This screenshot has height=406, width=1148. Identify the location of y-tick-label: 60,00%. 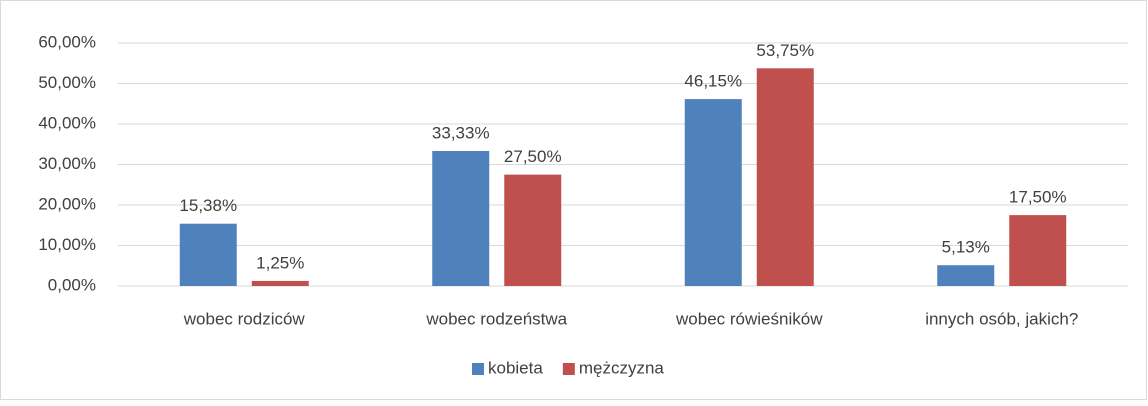
(67, 41).